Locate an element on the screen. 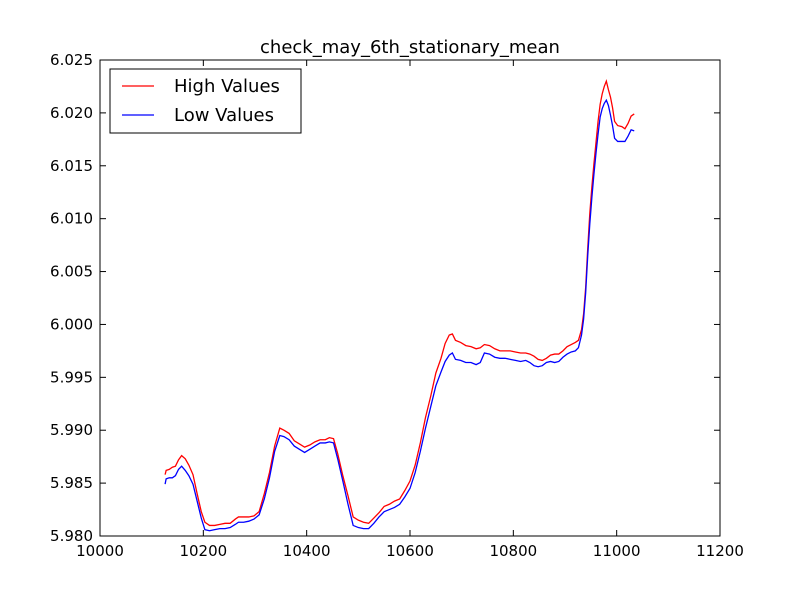 Image resolution: width=800 pixels, height=595 pixels. y-tick-label: 5.980 is located at coordinates (71, 536).